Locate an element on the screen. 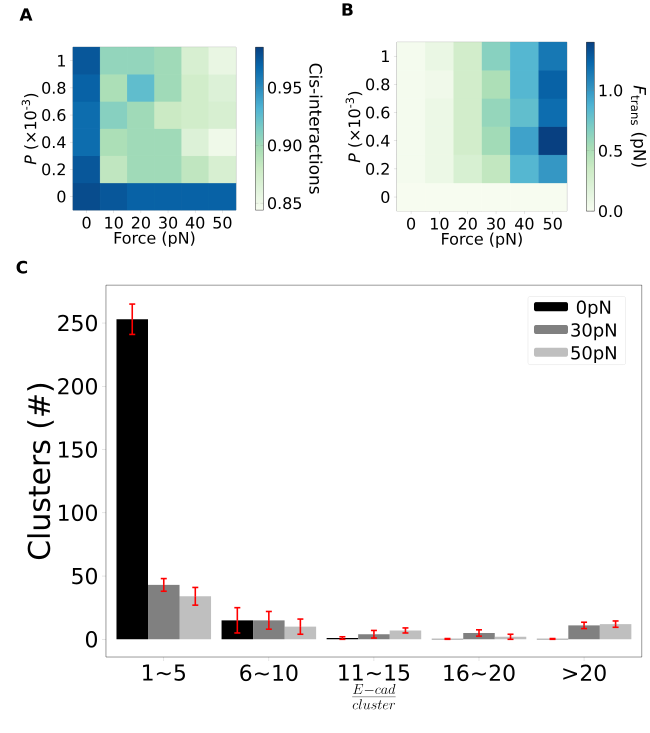  chart-title: A is located at coordinates (26, 14).